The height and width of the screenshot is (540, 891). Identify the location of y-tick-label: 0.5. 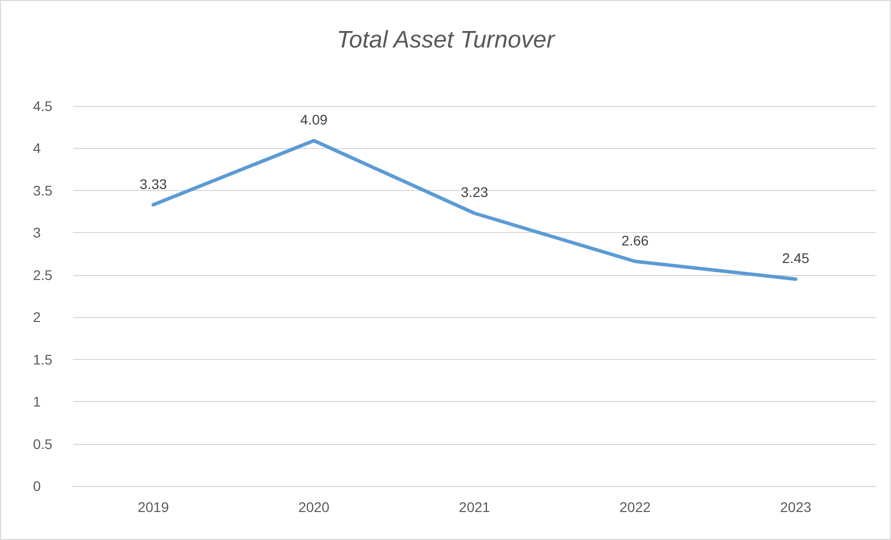
(43, 444).